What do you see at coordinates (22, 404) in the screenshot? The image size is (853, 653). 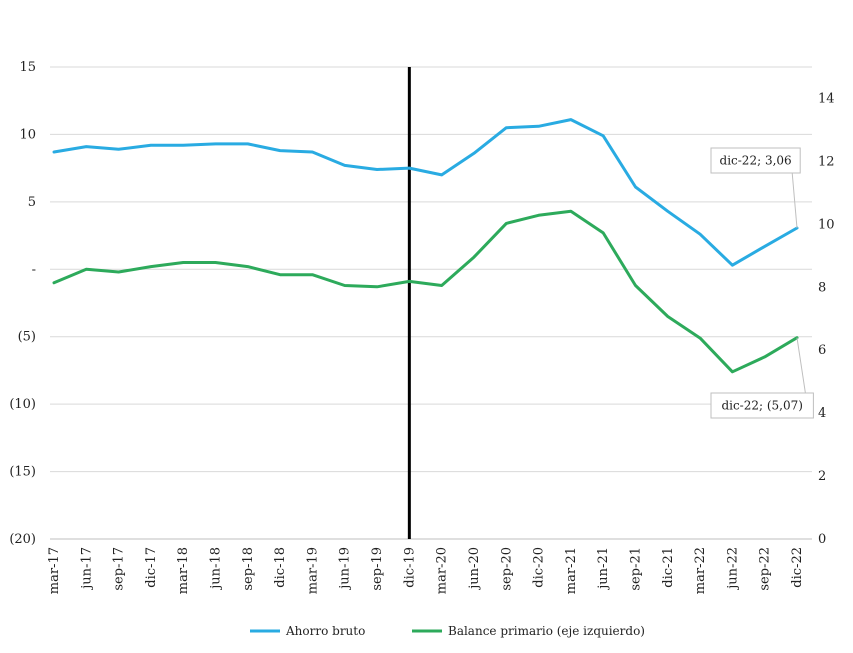 I see `left-tick-label: (10)` at bounding box center [22, 404].